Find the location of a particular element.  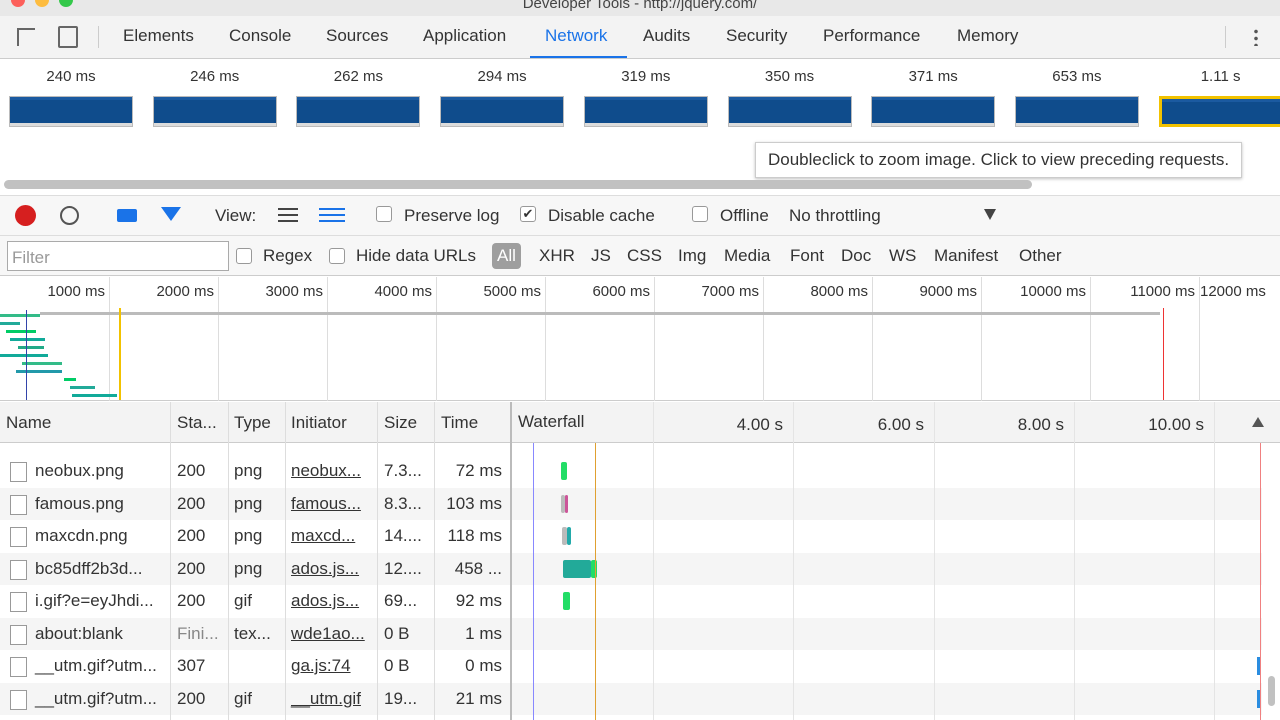

cell: ga.js:74 is located at coordinates (321, 665).